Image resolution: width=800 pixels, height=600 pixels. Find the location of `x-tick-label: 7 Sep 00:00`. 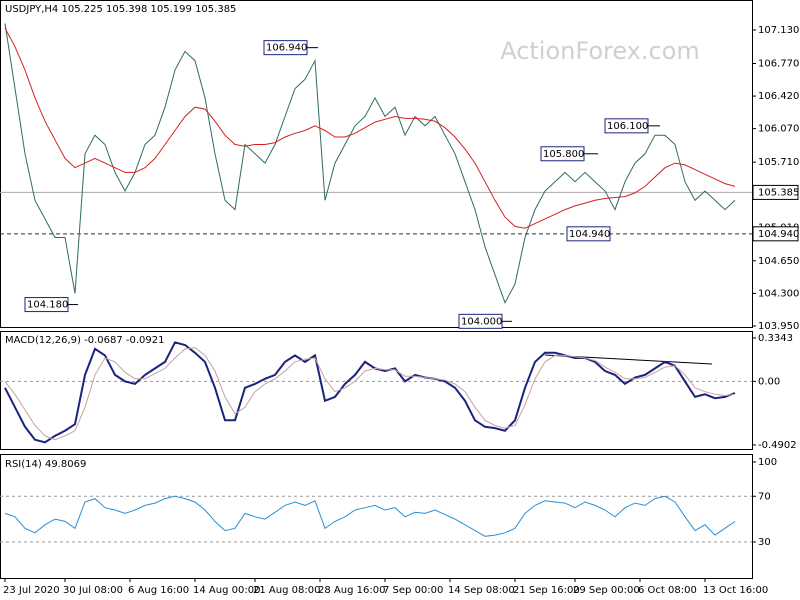

x-tick-label: 7 Sep 00:00 is located at coordinates (413, 590).